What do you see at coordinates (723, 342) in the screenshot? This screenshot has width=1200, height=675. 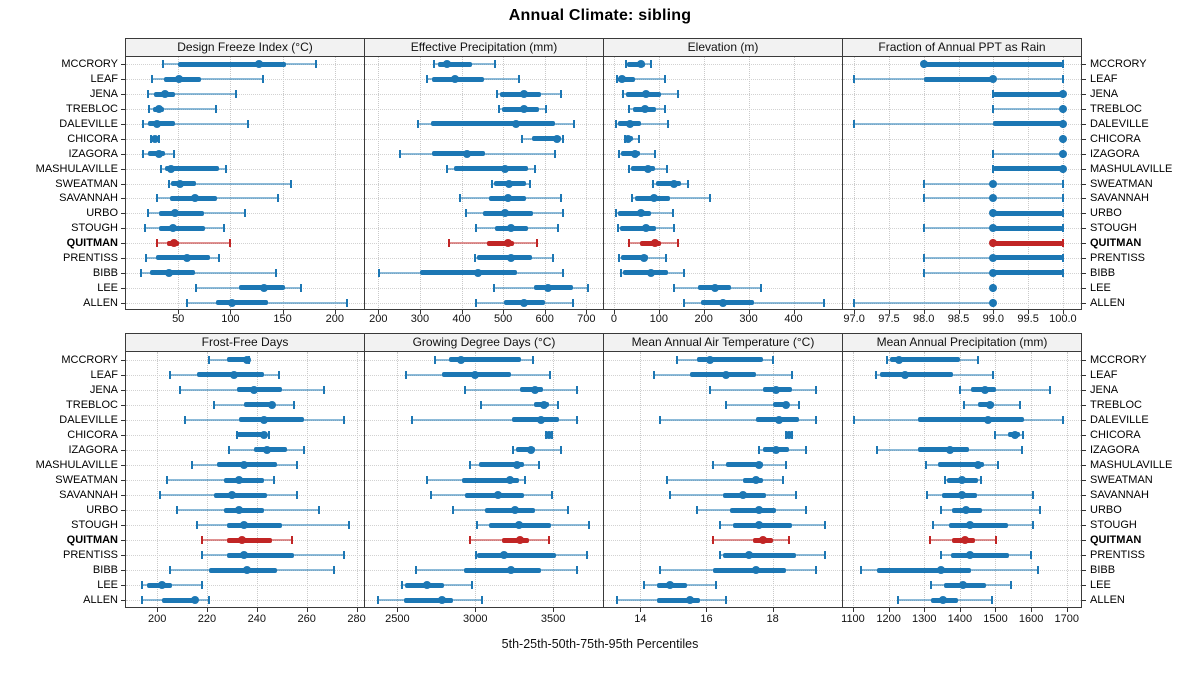 I see `panel-header: Mean Annual Air Temperature (°C)` at bounding box center [723, 342].